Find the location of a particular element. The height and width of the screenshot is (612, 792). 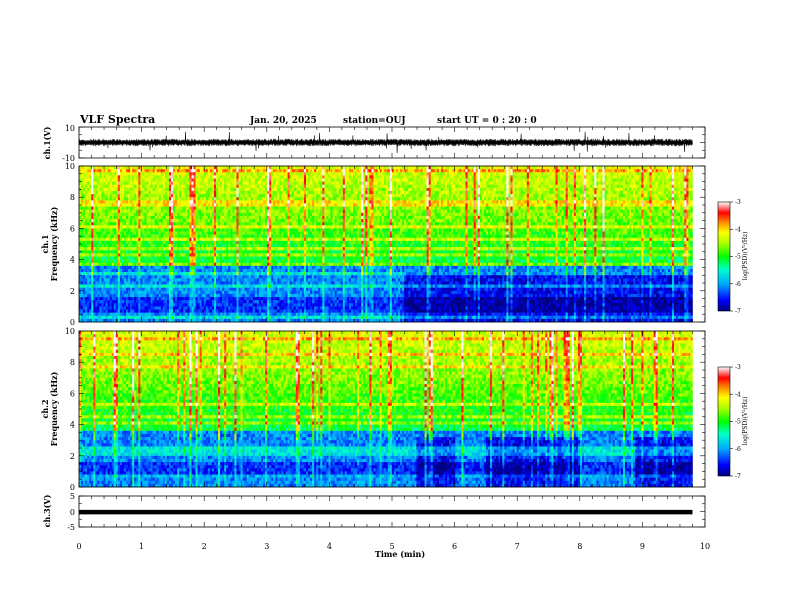

ch1-ytick-top: 10 is located at coordinates (70, 128).